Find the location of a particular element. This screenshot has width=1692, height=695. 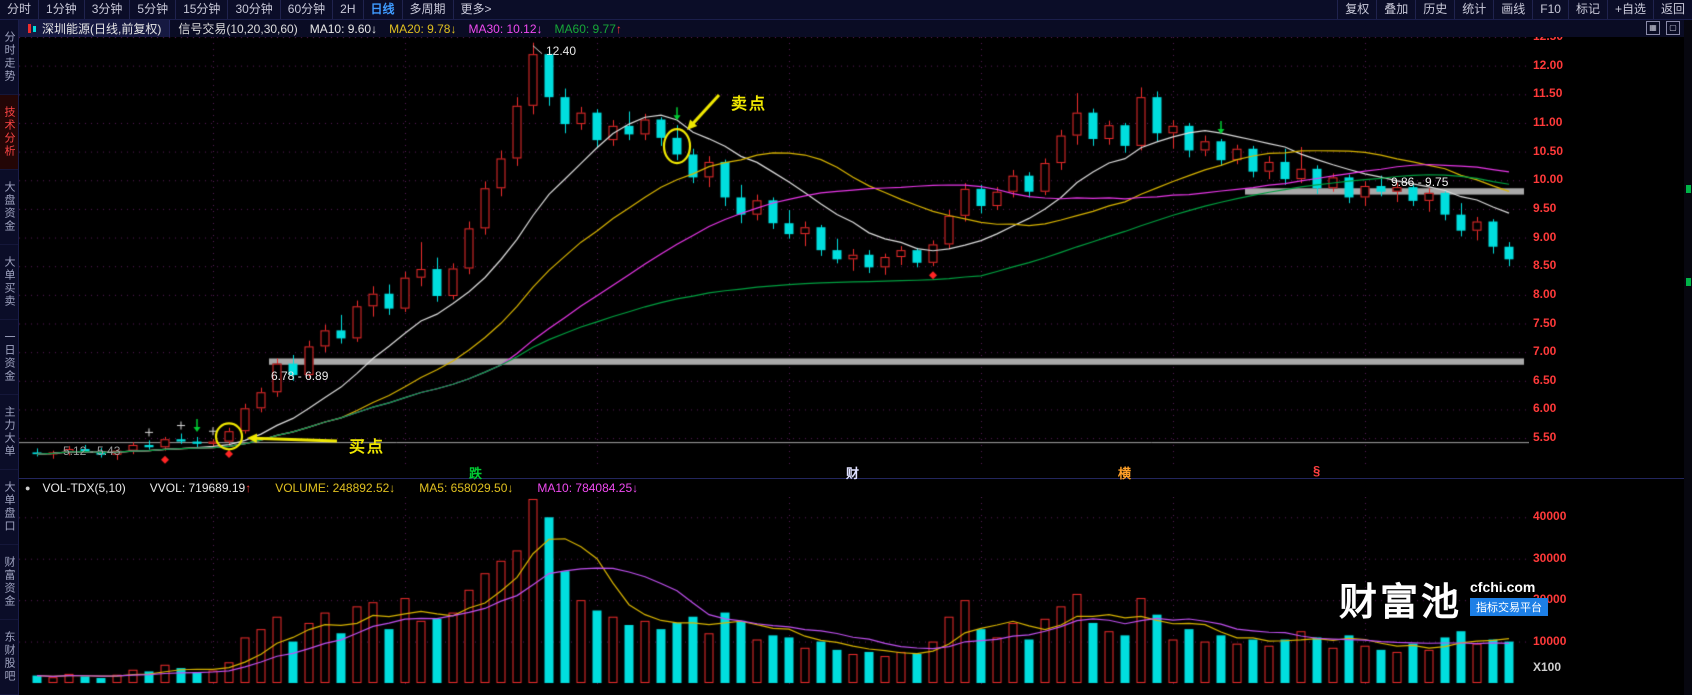

value-label: VOLUME: 248892.52↓ is located at coordinates (335, 488).